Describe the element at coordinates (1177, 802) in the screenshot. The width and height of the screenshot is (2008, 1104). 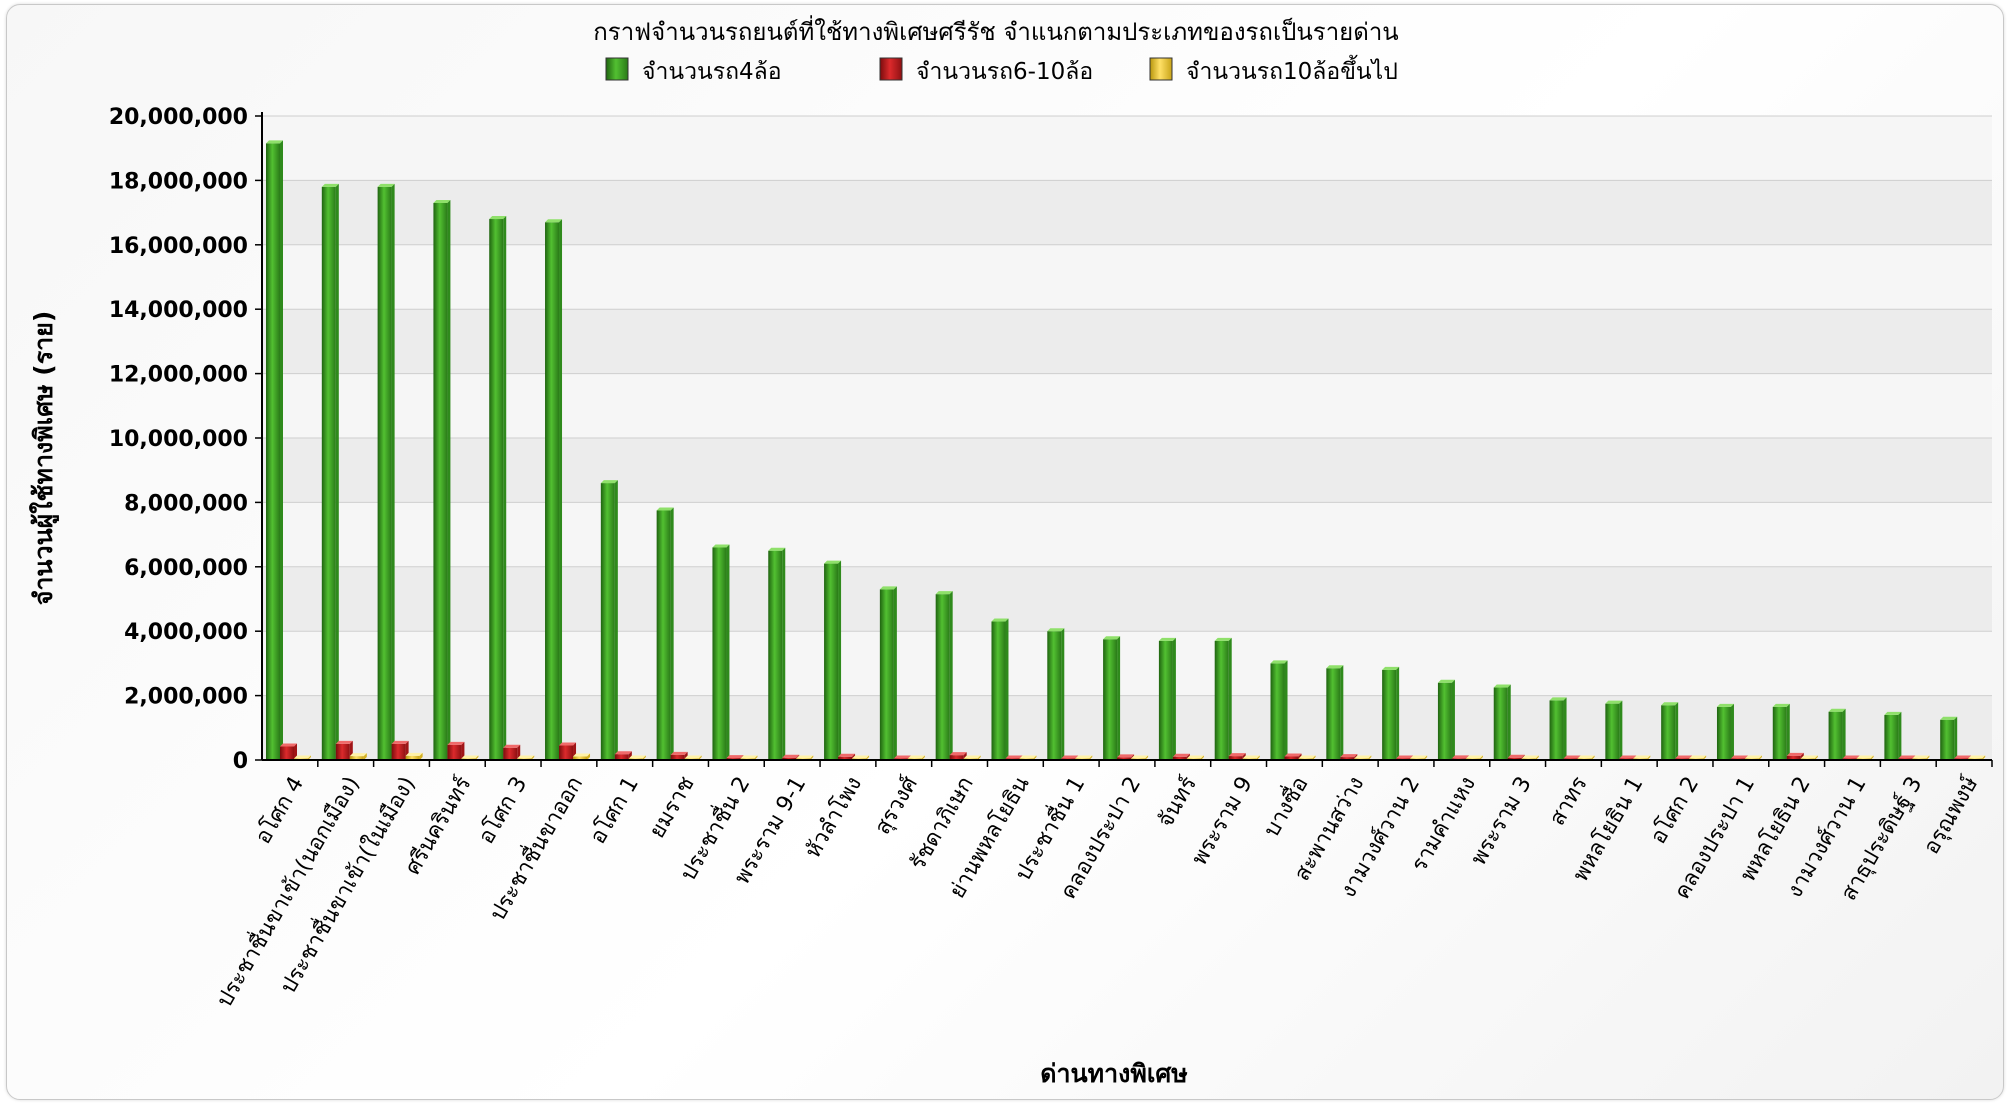
I see `x-tick-label: จันทร์` at that location.